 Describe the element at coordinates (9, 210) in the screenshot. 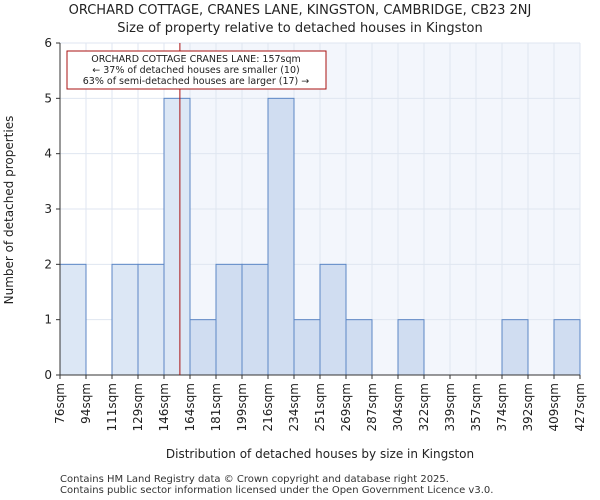

I see `y-axis-label: Number of detached properties` at that location.